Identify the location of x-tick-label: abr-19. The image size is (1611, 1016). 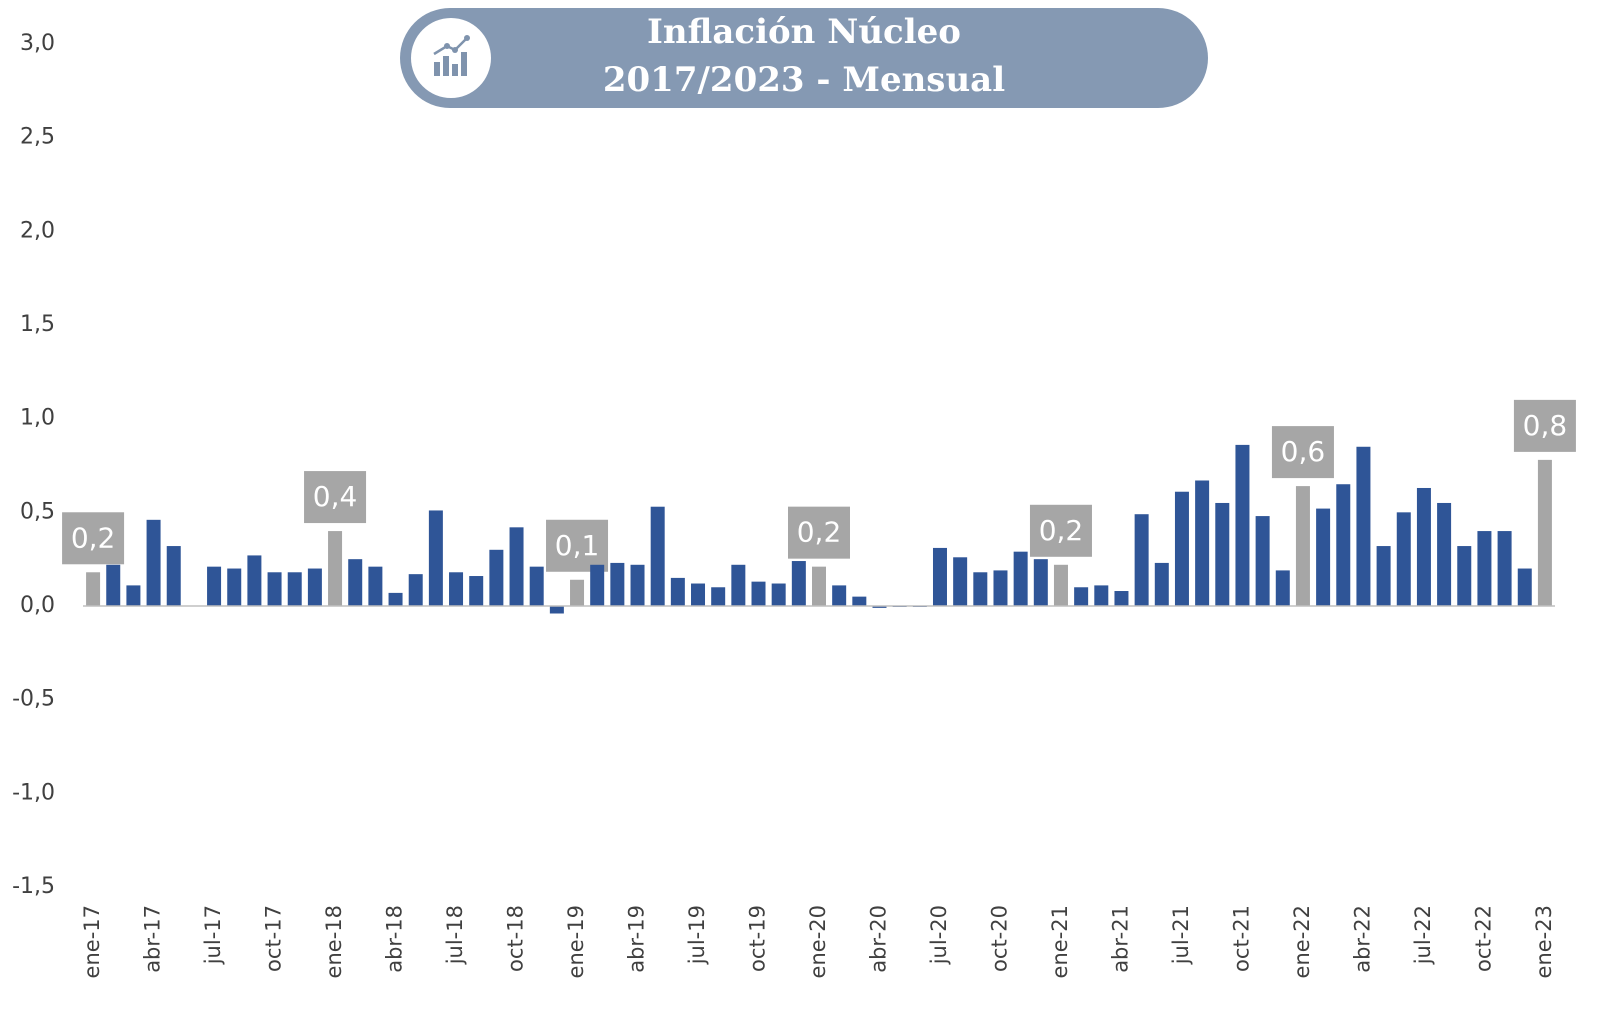
(637, 939).